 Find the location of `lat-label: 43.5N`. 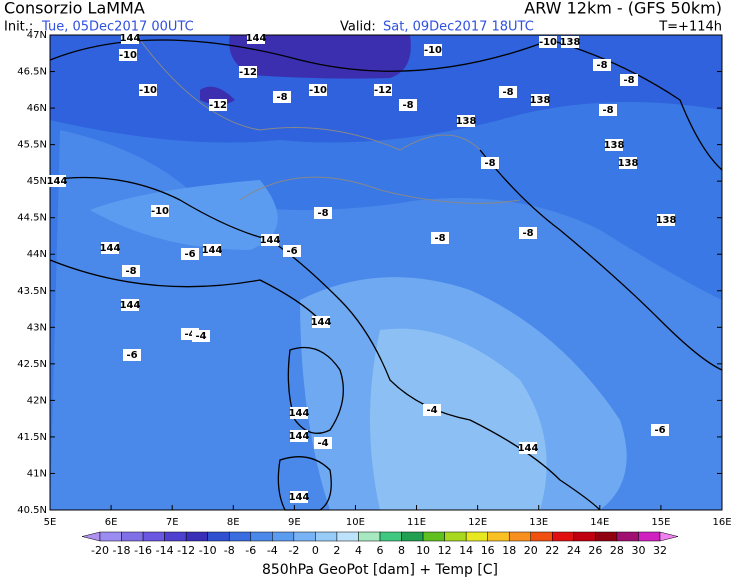

lat-label: 43.5N is located at coordinates (32, 291).